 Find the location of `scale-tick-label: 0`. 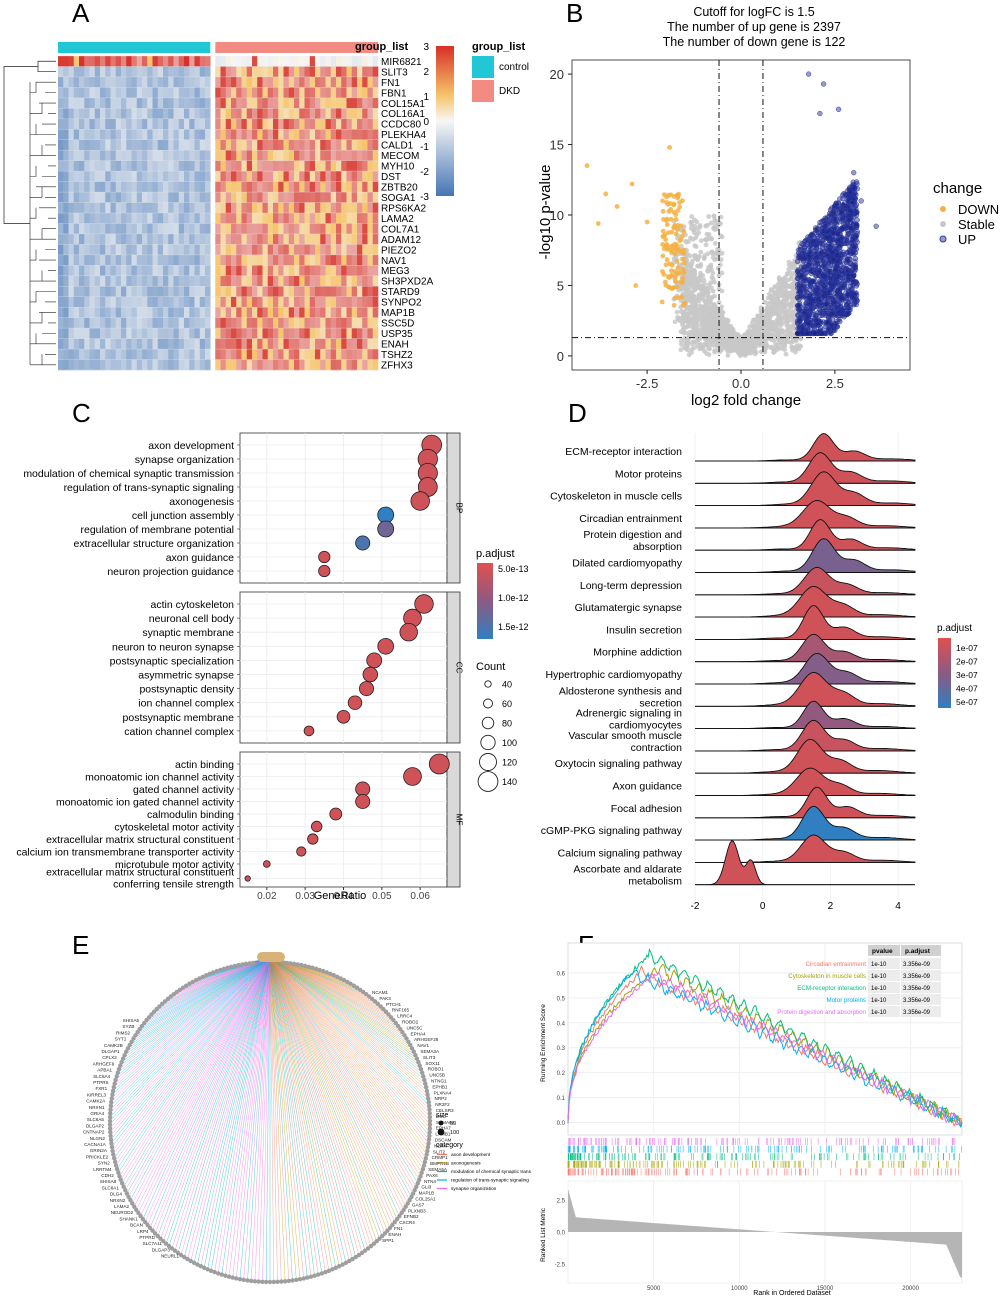

scale-tick-label: 0 is located at coordinates (426, 122).